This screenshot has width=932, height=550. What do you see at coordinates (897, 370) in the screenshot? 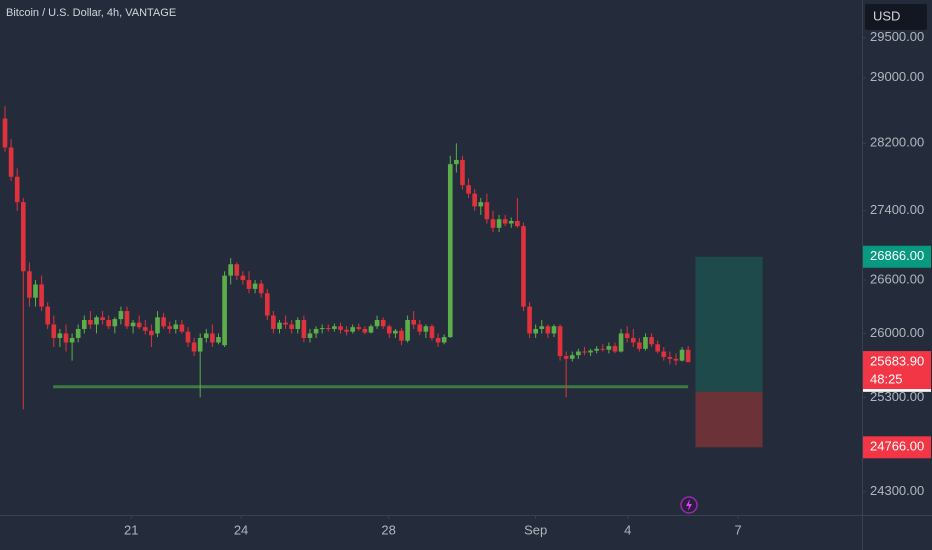
I see `last-price-tag` at bounding box center [897, 370].